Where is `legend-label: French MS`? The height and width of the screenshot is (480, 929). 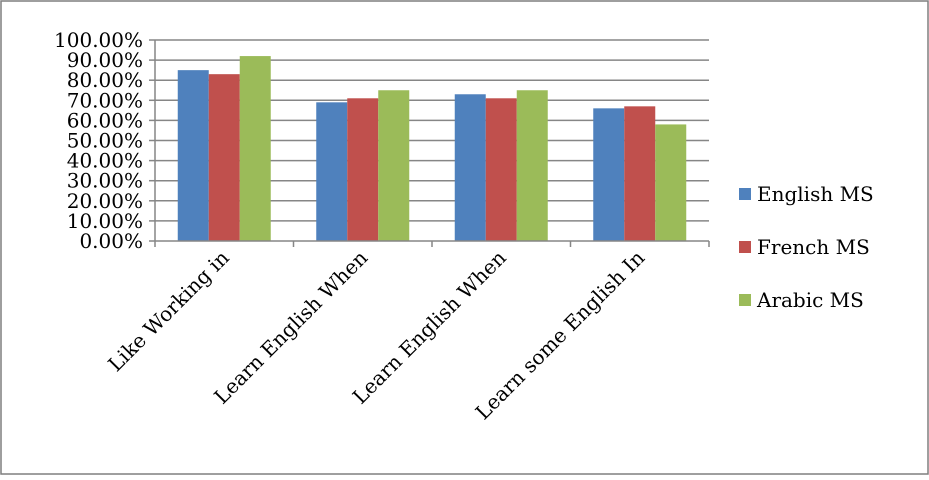 legend-label: French MS is located at coordinates (813, 247).